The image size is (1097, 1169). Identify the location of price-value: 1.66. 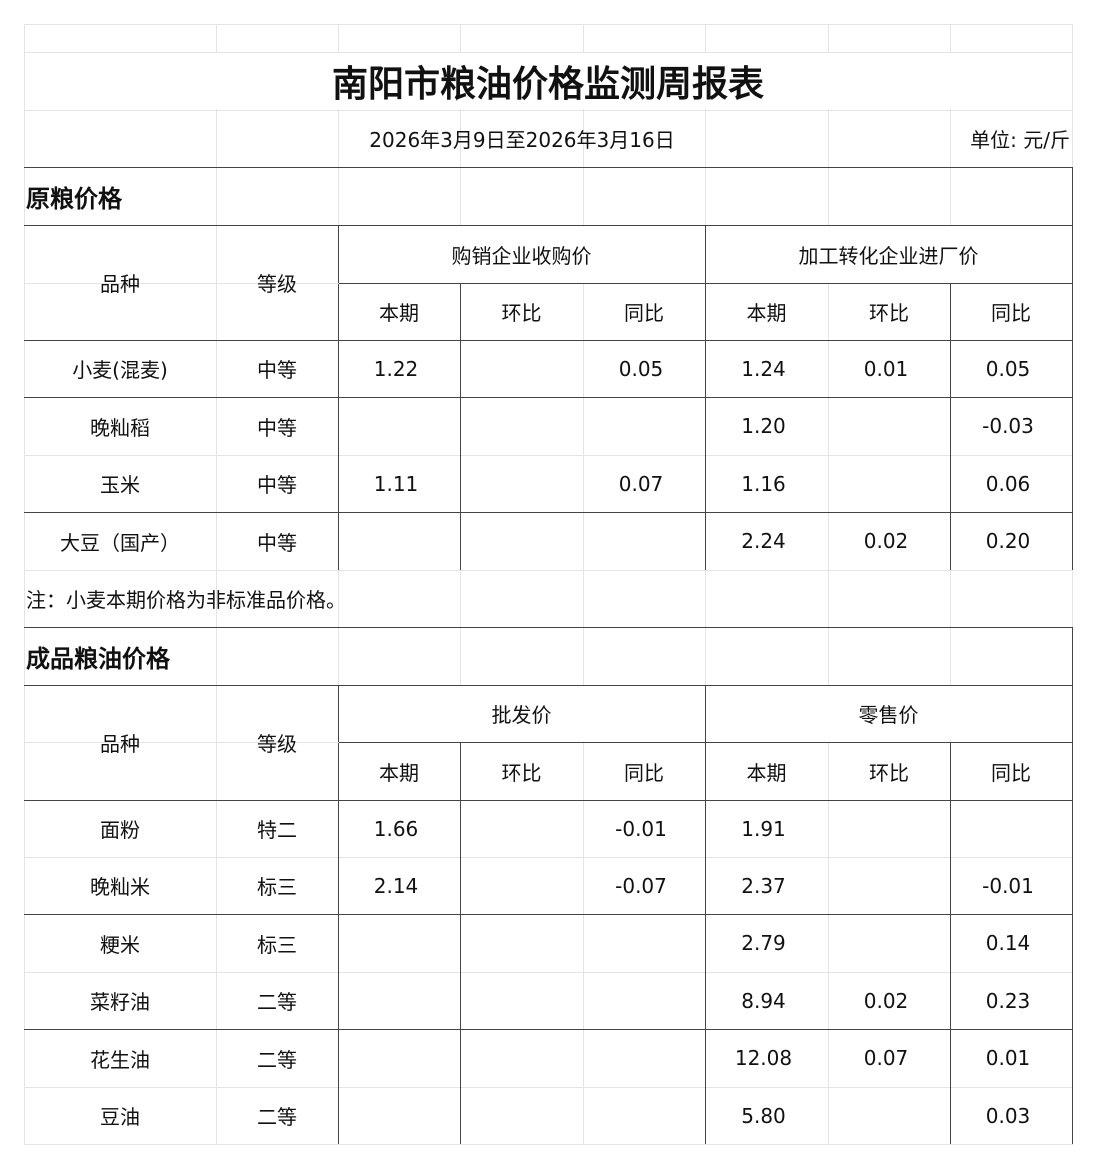
(396, 828).